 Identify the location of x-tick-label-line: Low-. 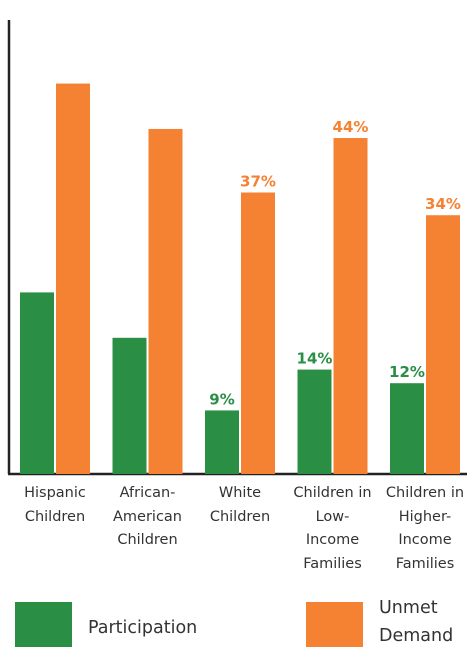
(332, 516).